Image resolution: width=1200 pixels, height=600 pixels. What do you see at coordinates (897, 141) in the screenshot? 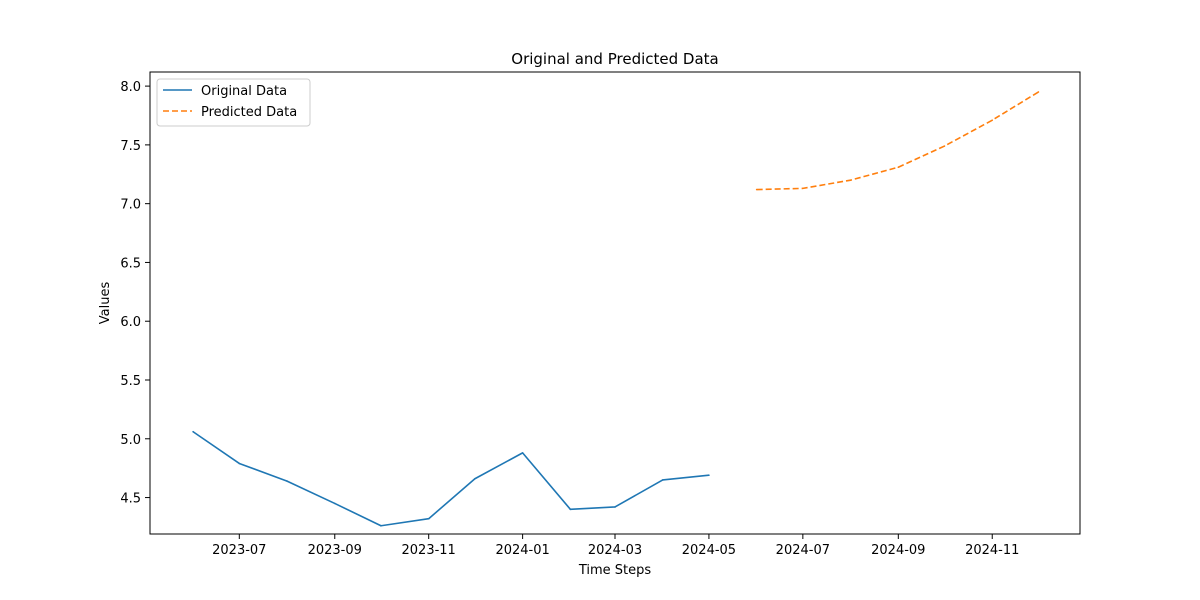
I see `series-line-predicted-data` at bounding box center [897, 141].